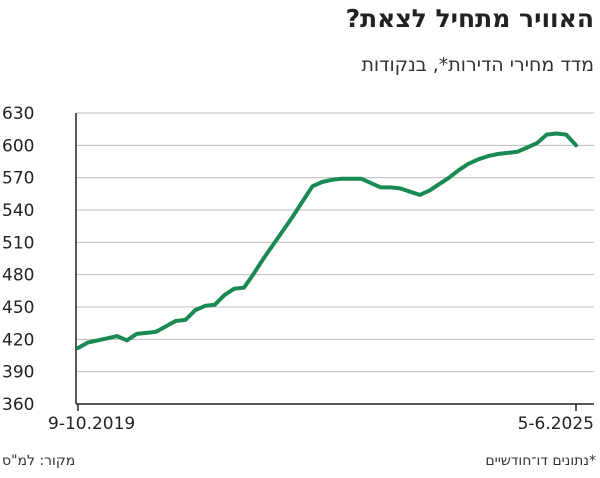 This screenshot has width=600, height=478. What do you see at coordinates (18, 211) in the screenshot?
I see `y-tick-label: 540` at bounding box center [18, 211].